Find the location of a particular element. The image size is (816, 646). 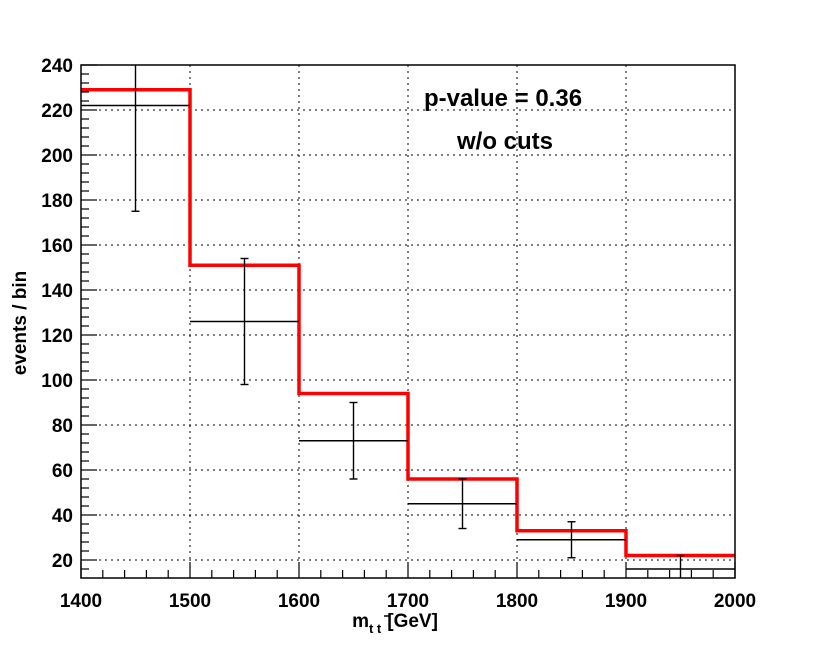

y-tick-labels: 20 40 60 80 100 120 140 160 180 200 220 240 is located at coordinates (57, 314).